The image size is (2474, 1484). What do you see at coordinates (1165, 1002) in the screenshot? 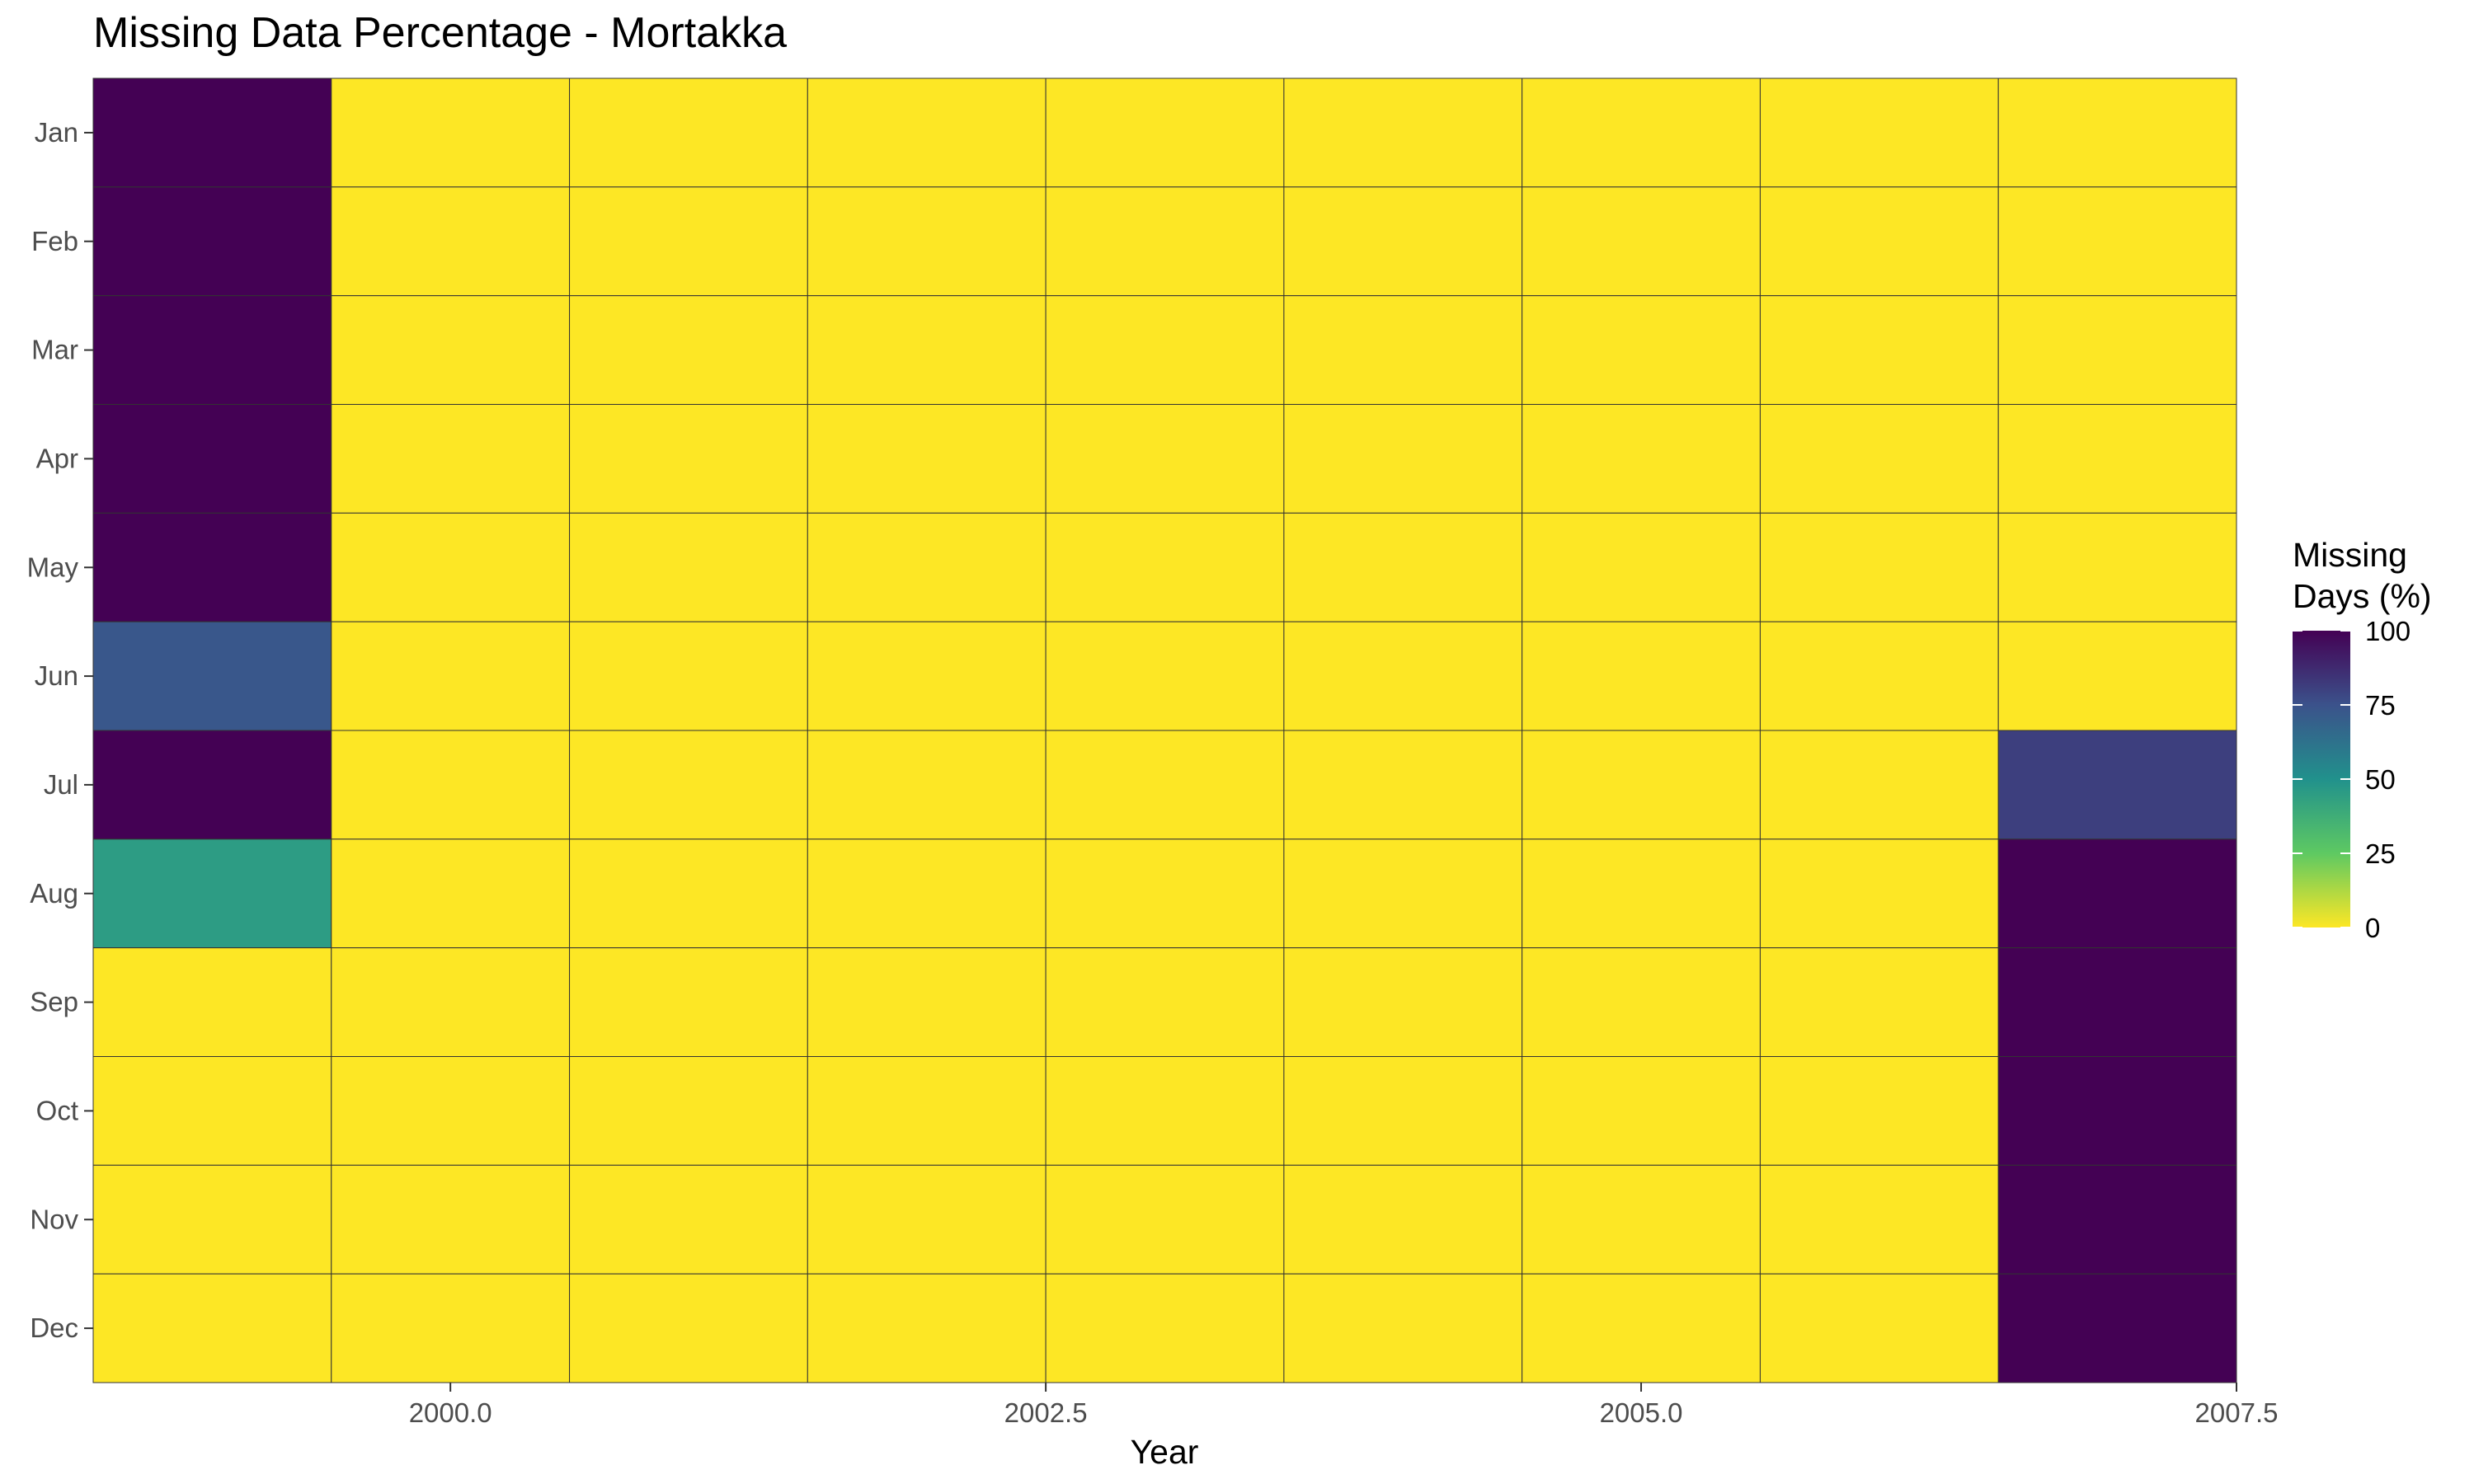
I see `heatmap-cell-sep-2003` at bounding box center [1165, 1002].